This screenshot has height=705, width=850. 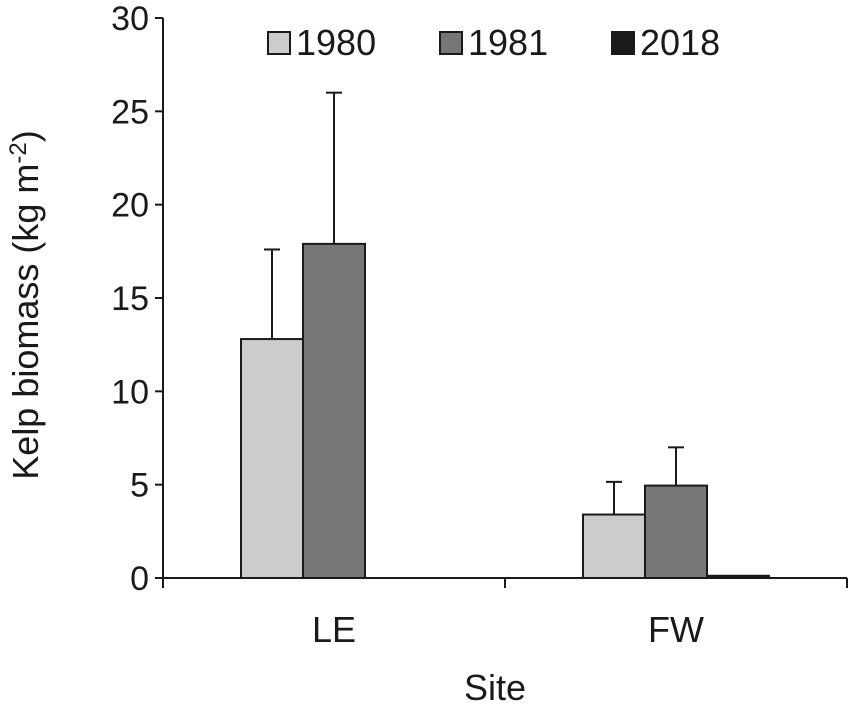 I want to click on bar-1981-fw, so click(x=676, y=532).